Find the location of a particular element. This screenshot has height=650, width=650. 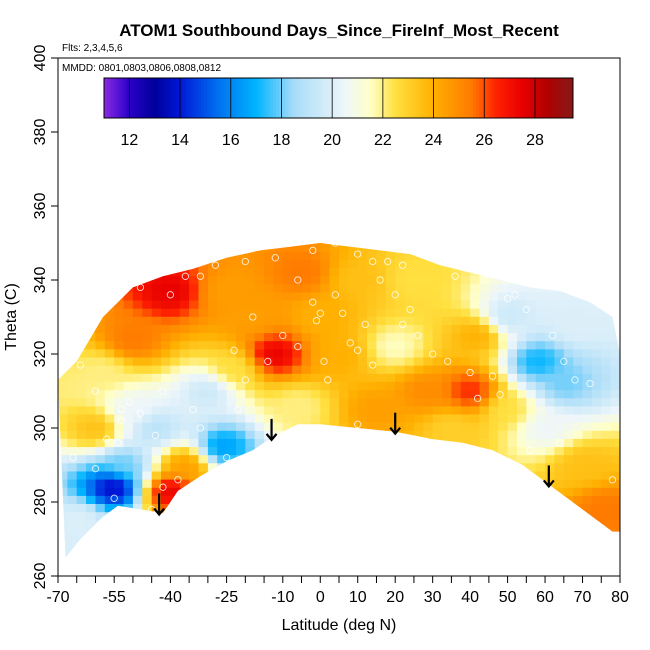

dates-note: MMDD: 0801,0803,0806,0808,0812 is located at coordinates (141, 68).